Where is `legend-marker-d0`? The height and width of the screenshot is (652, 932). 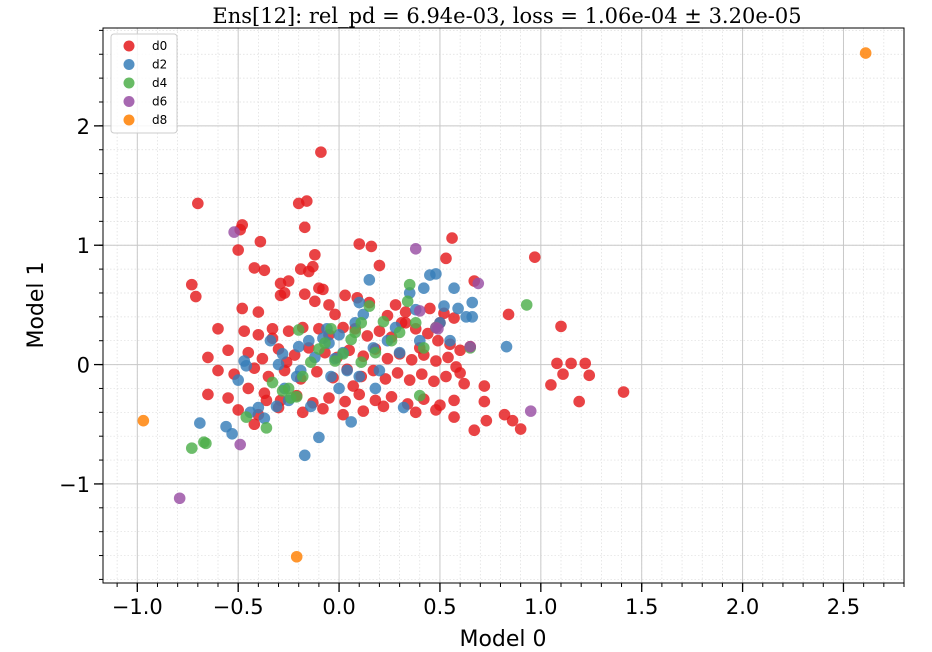 legend-marker-d0 is located at coordinates (129, 46).